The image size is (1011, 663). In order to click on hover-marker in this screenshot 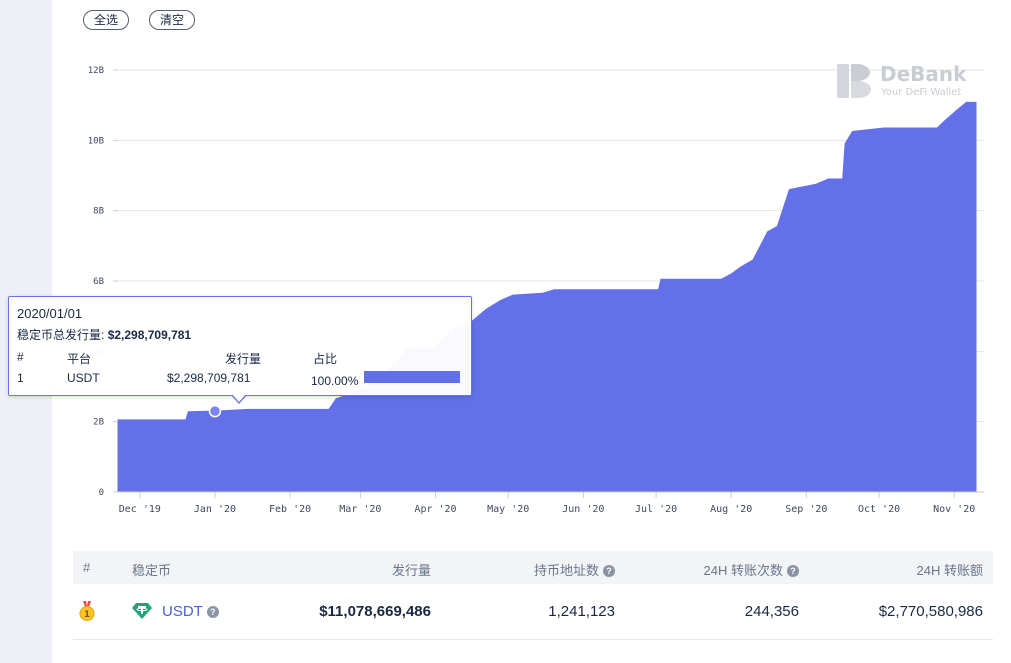, I will do `click(215, 411)`.